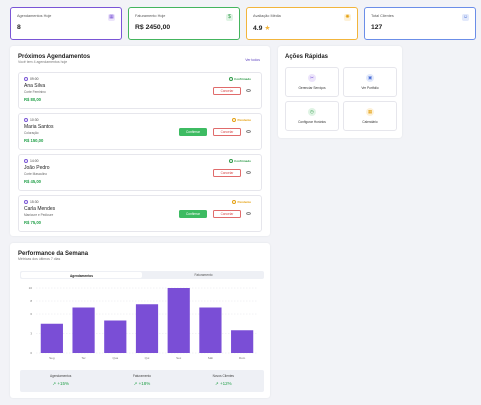 Image resolution: width=481 pixels, height=405 pixels. Describe the element at coordinates (51, 338) in the screenshot. I see `bar-Seg` at that location.